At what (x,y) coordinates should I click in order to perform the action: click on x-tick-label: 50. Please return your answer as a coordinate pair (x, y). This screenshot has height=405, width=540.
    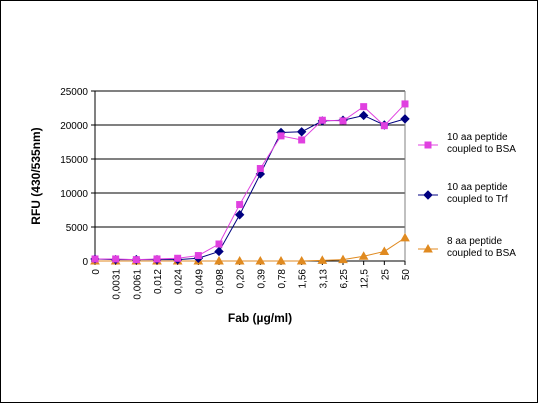
    Looking at the image, I should click on (406, 275).